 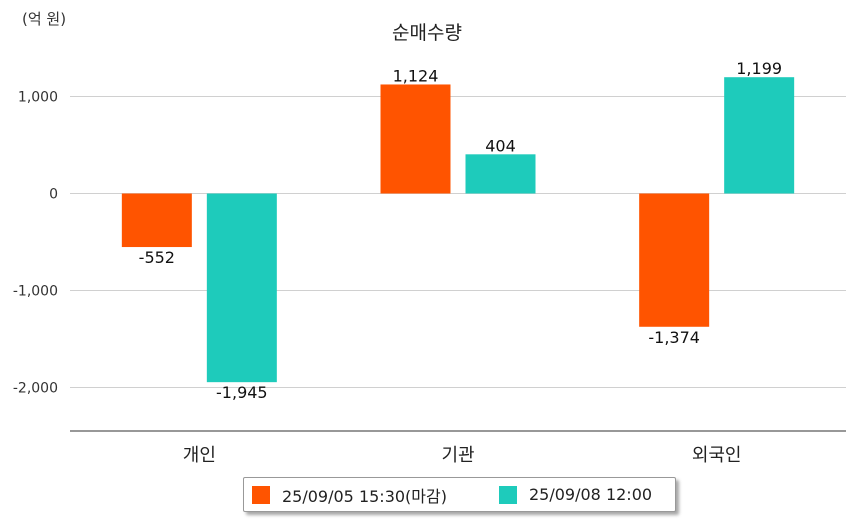 I want to click on unit-label: (억 원), so click(x=44, y=19).